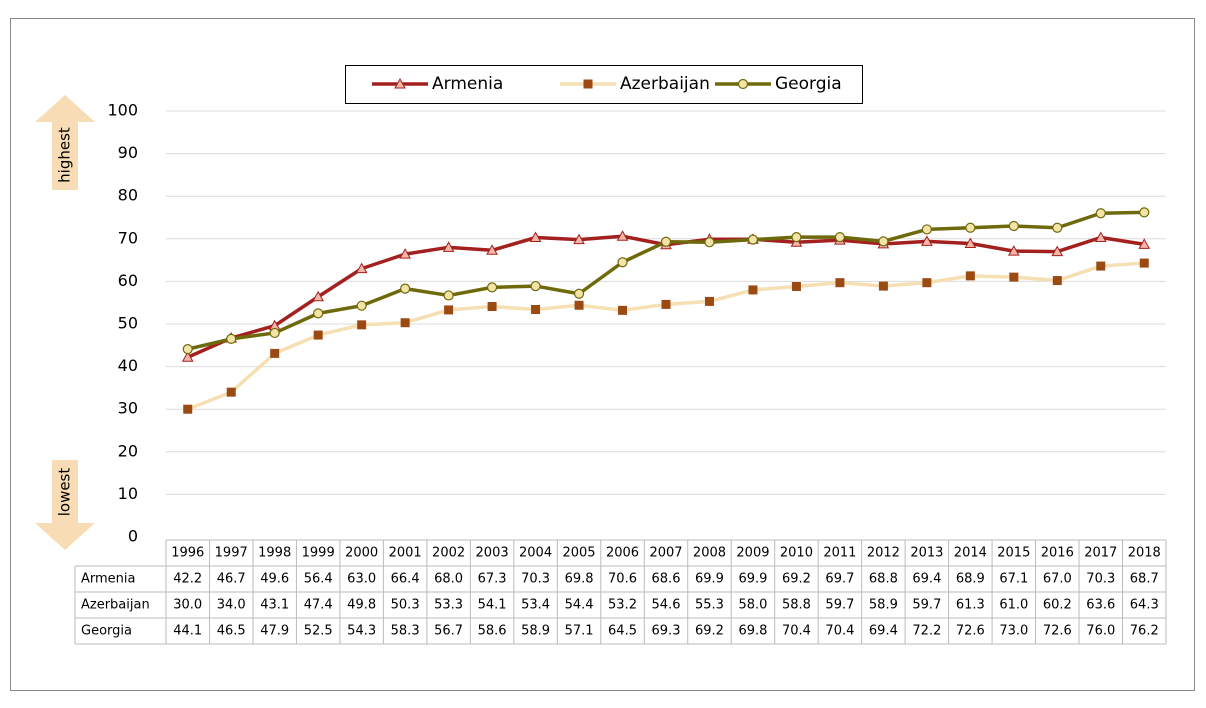 The image size is (1206, 708). Describe the element at coordinates (128, 323) in the screenshot. I see `y-tick-label: 50` at that location.